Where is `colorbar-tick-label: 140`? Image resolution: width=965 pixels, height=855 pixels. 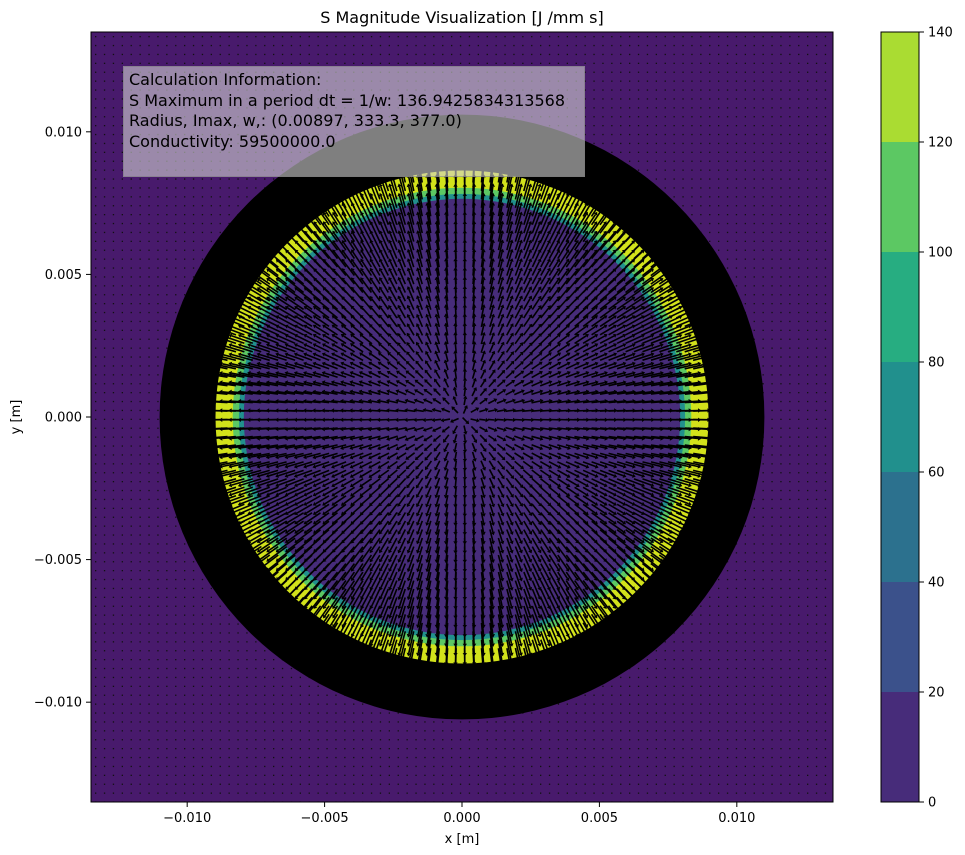
colorbar-tick-label: 140 is located at coordinates (940, 33).